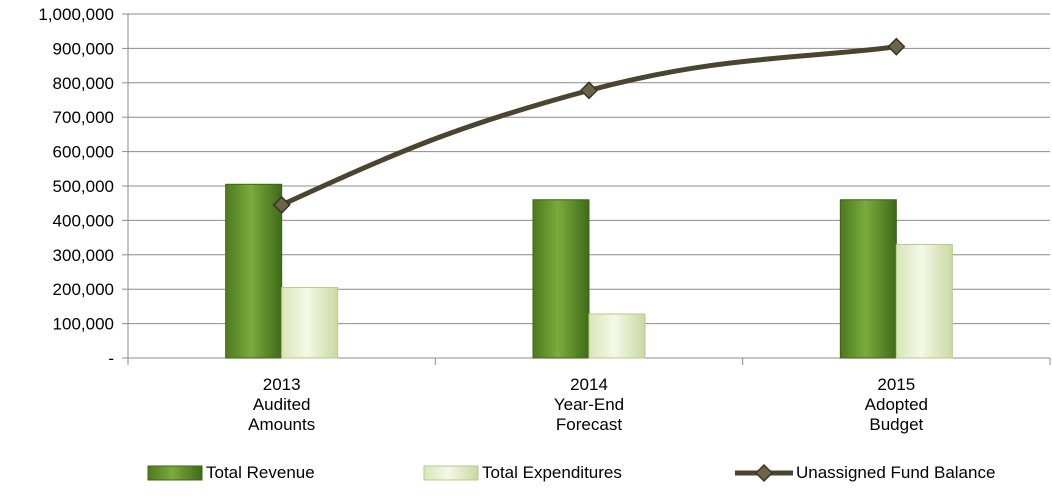  What do you see at coordinates (83, 83) in the screenshot?
I see `y-tick-label: 800,000` at bounding box center [83, 83].